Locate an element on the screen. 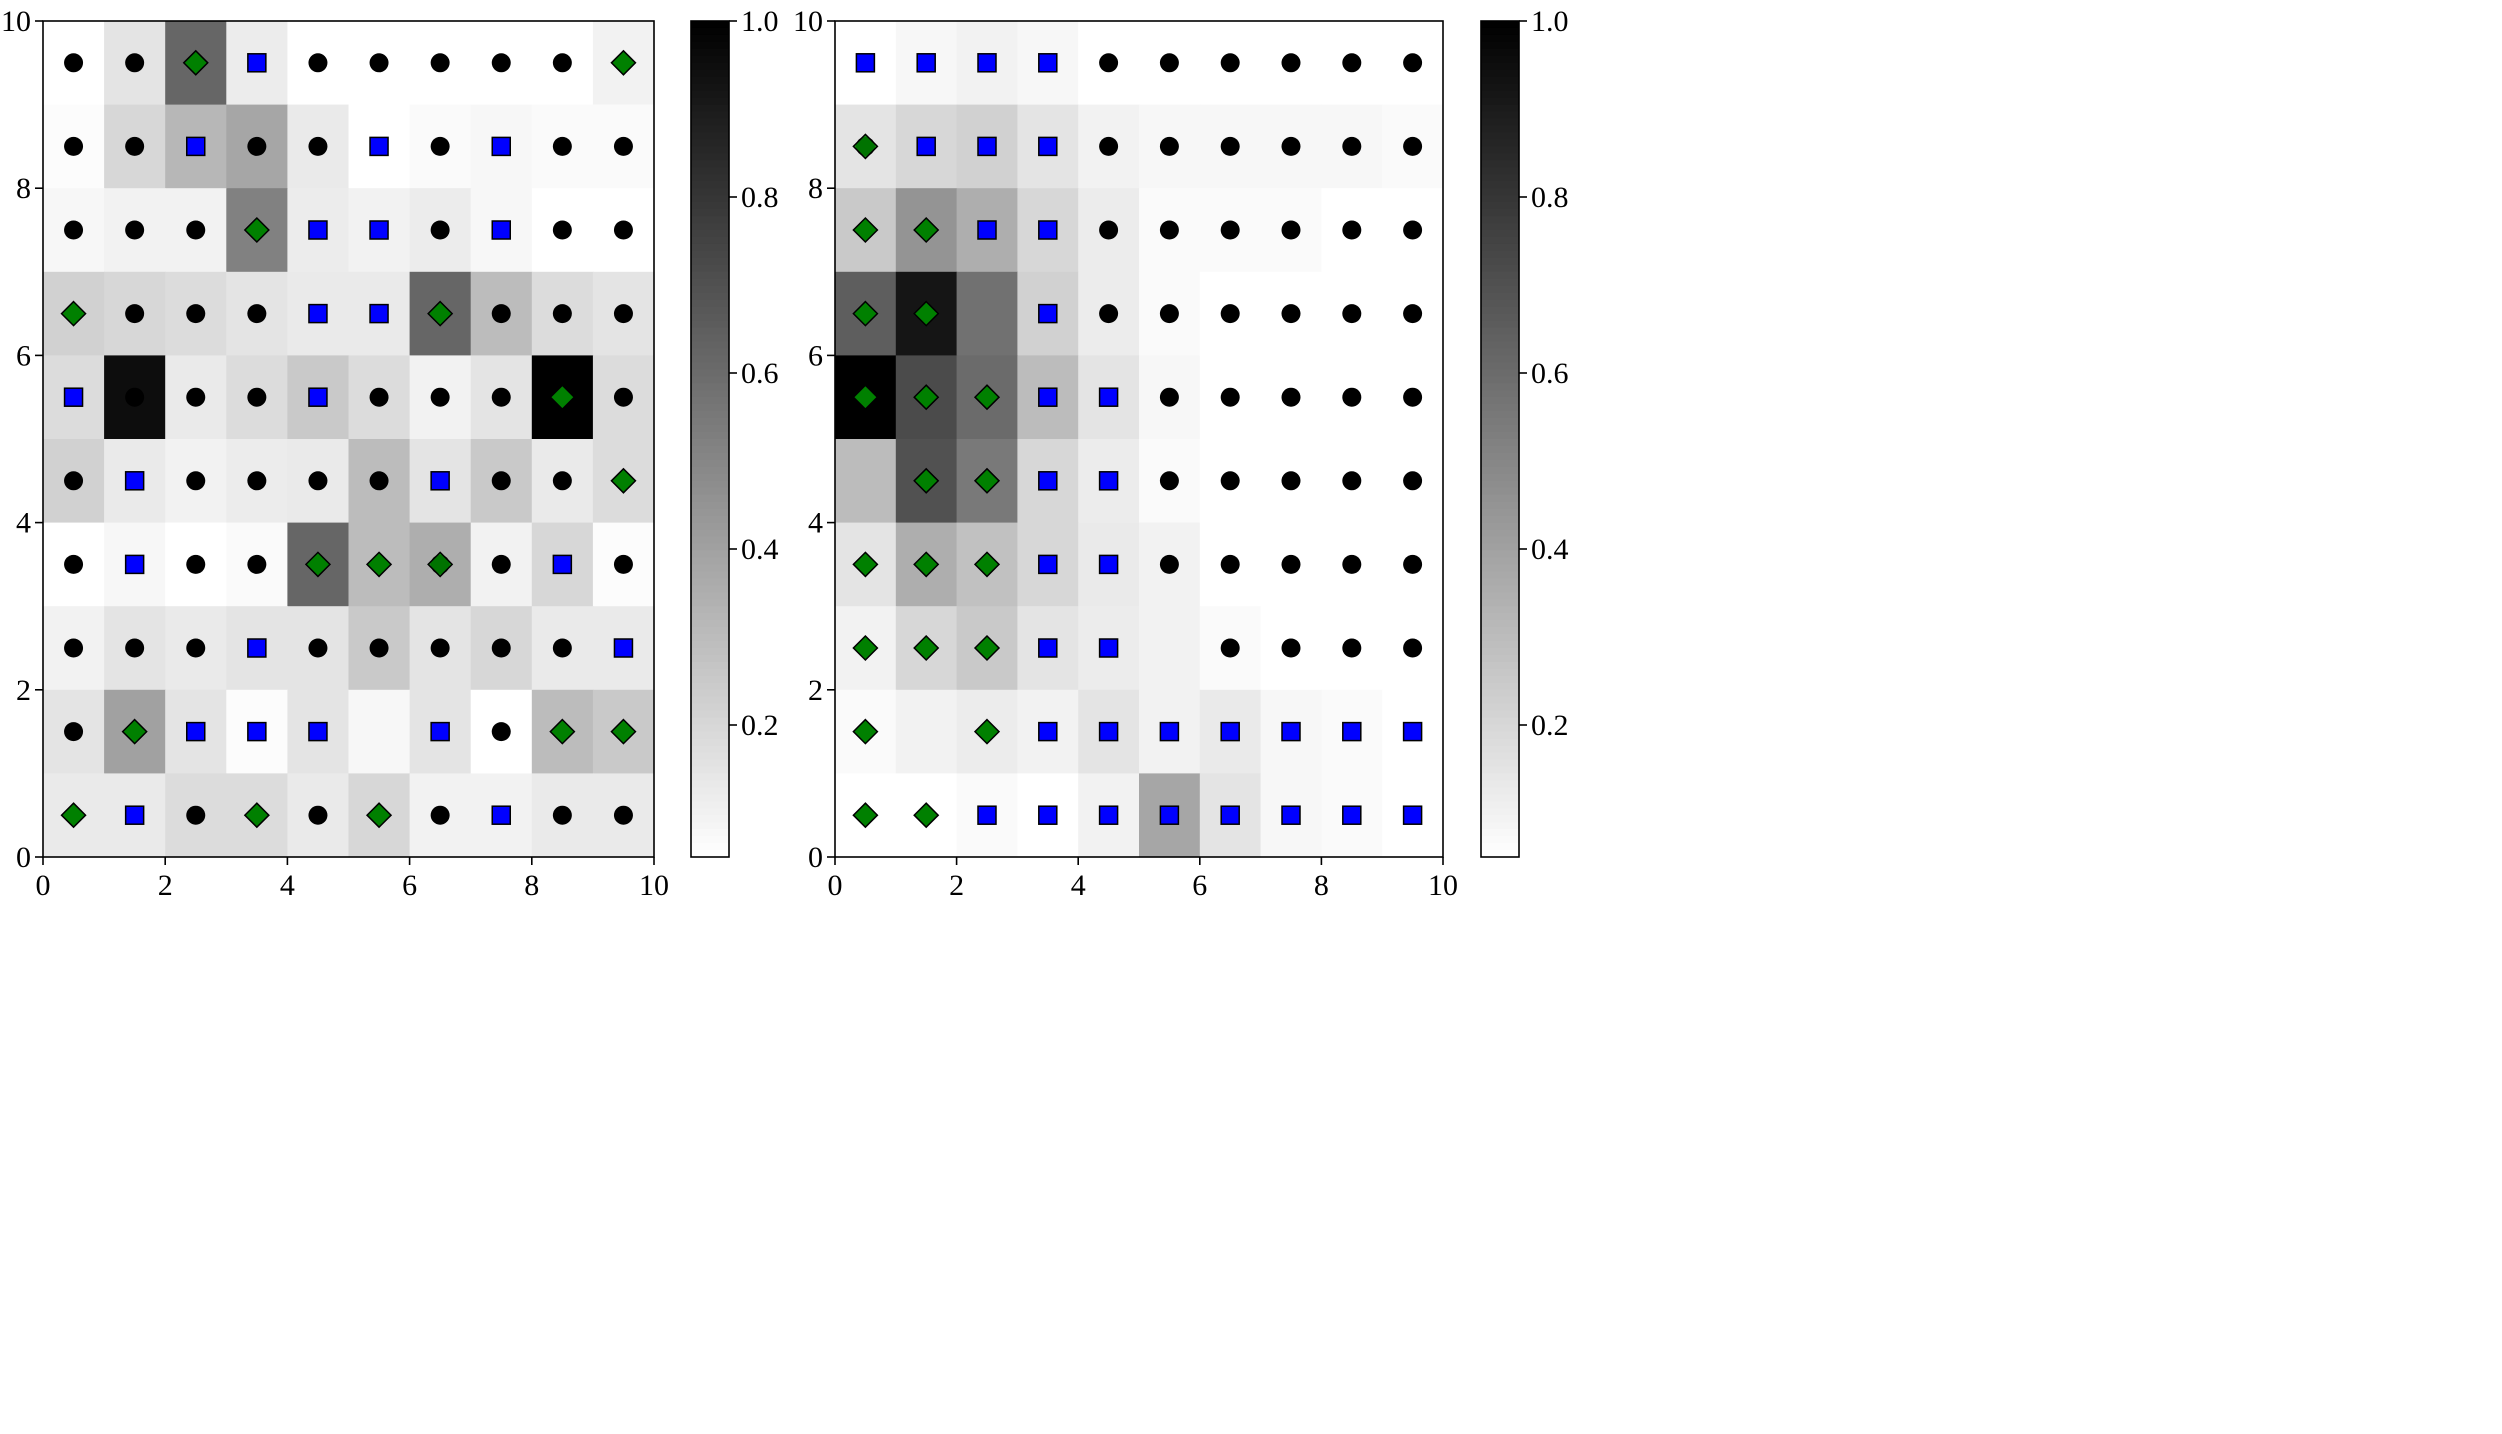 The width and height of the screenshot is (2502, 1434). colorbar-1: 0.2 0.4 0.6 0.8 1.0 is located at coordinates (734, 431).